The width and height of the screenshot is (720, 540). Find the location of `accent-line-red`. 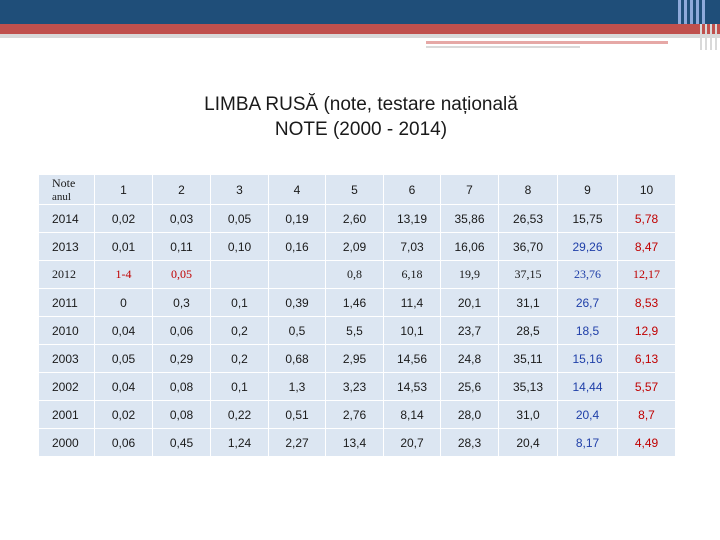

accent-line-red is located at coordinates (360, 29).